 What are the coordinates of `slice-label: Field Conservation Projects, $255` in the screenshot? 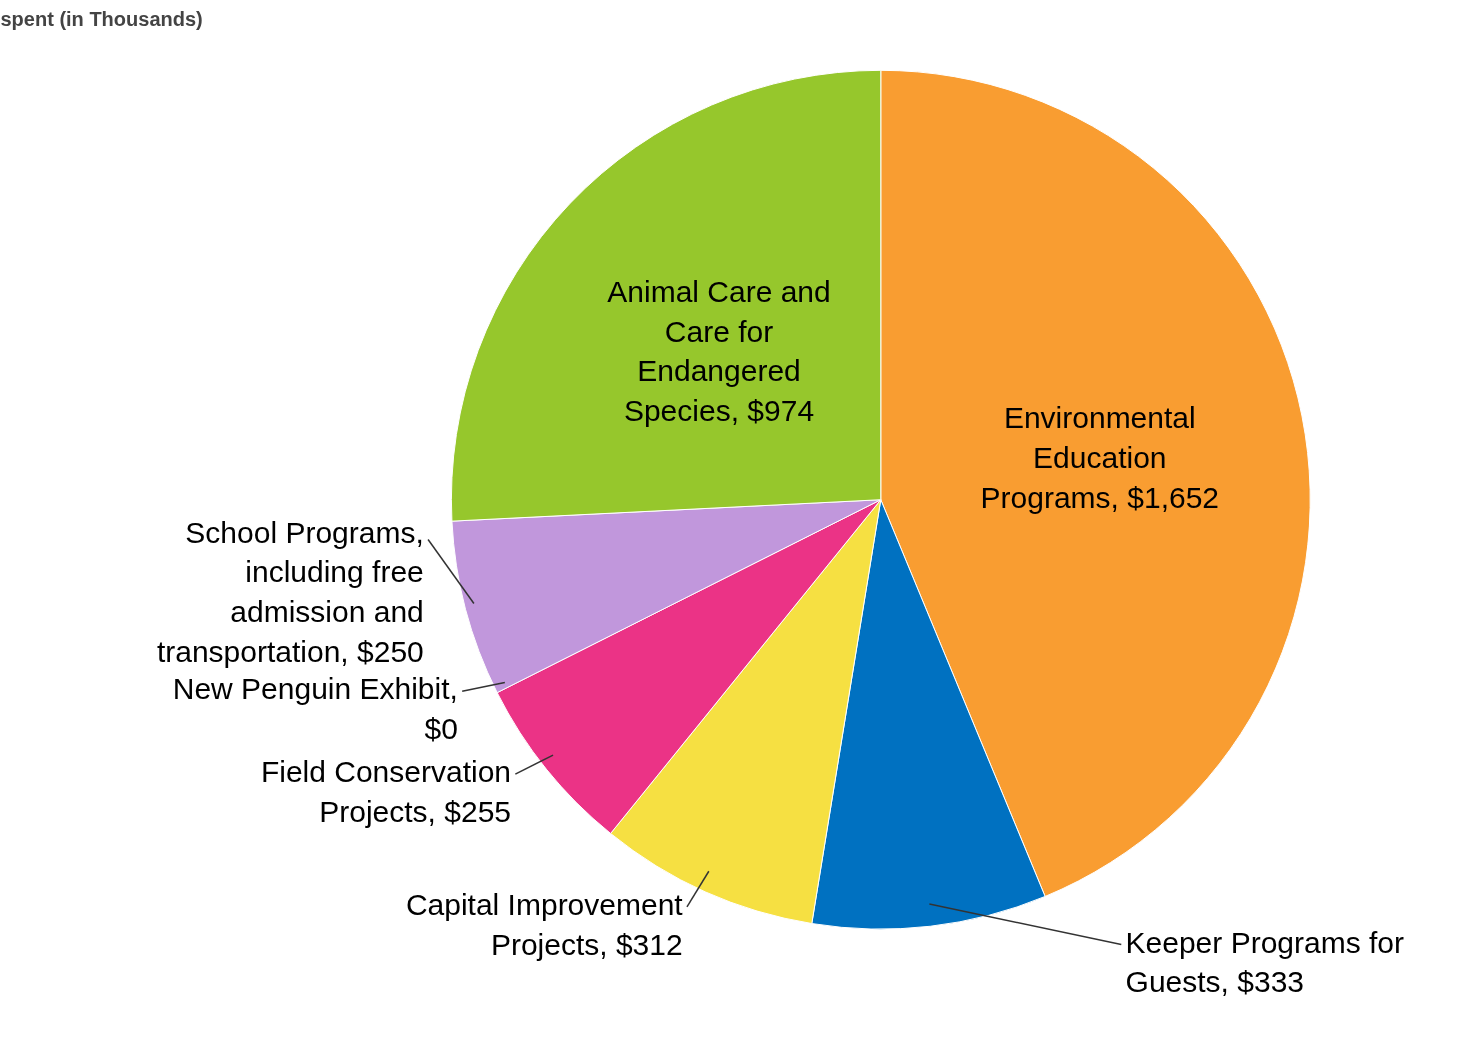 It's located at (386, 791).